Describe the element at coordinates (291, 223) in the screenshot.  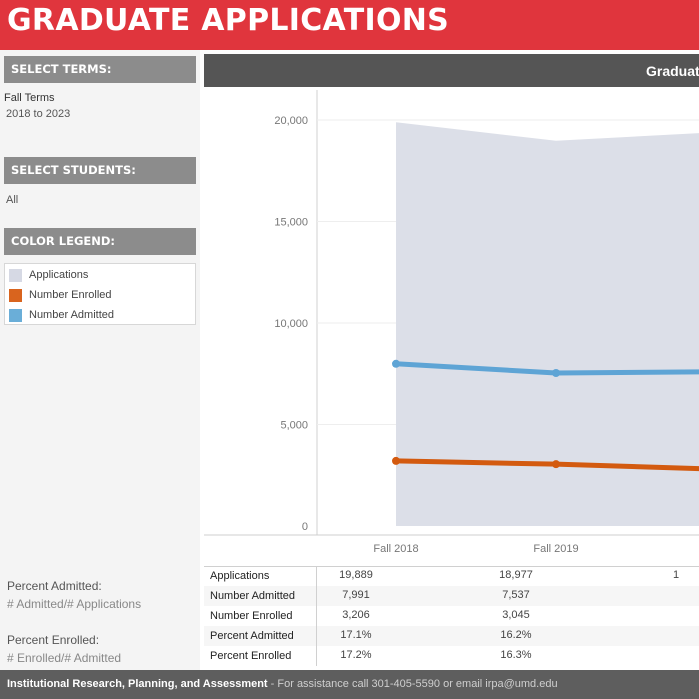
I see `y-tick-label: 15,000` at that location.